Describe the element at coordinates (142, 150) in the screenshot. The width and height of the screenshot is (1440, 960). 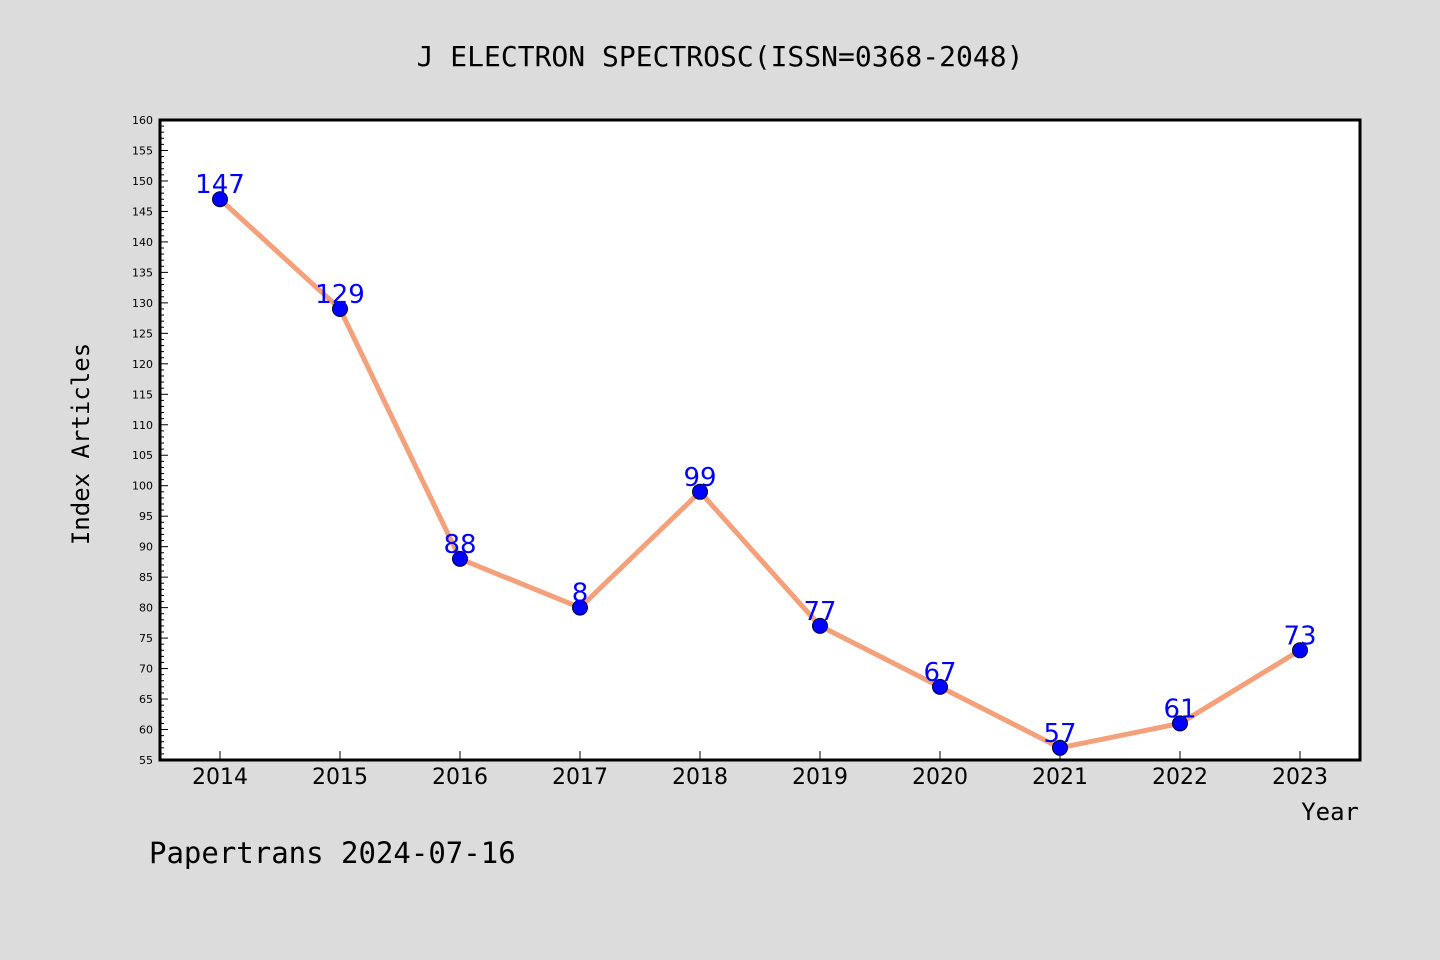
I see `y-tick-label: 155` at that location.